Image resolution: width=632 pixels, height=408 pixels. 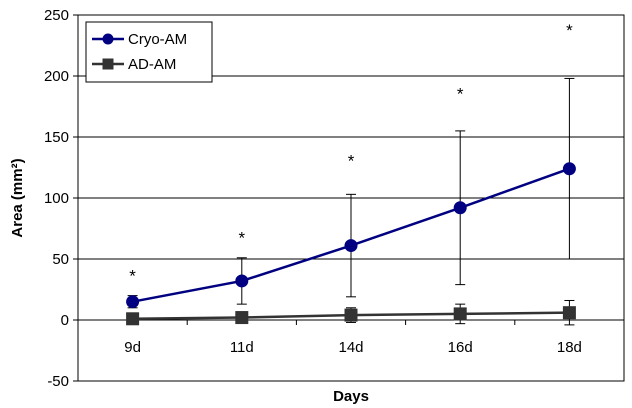 What do you see at coordinates (132, 347) in the screenshot?
I see `x-tick-label: 9d` at bounding box center [132, 347].